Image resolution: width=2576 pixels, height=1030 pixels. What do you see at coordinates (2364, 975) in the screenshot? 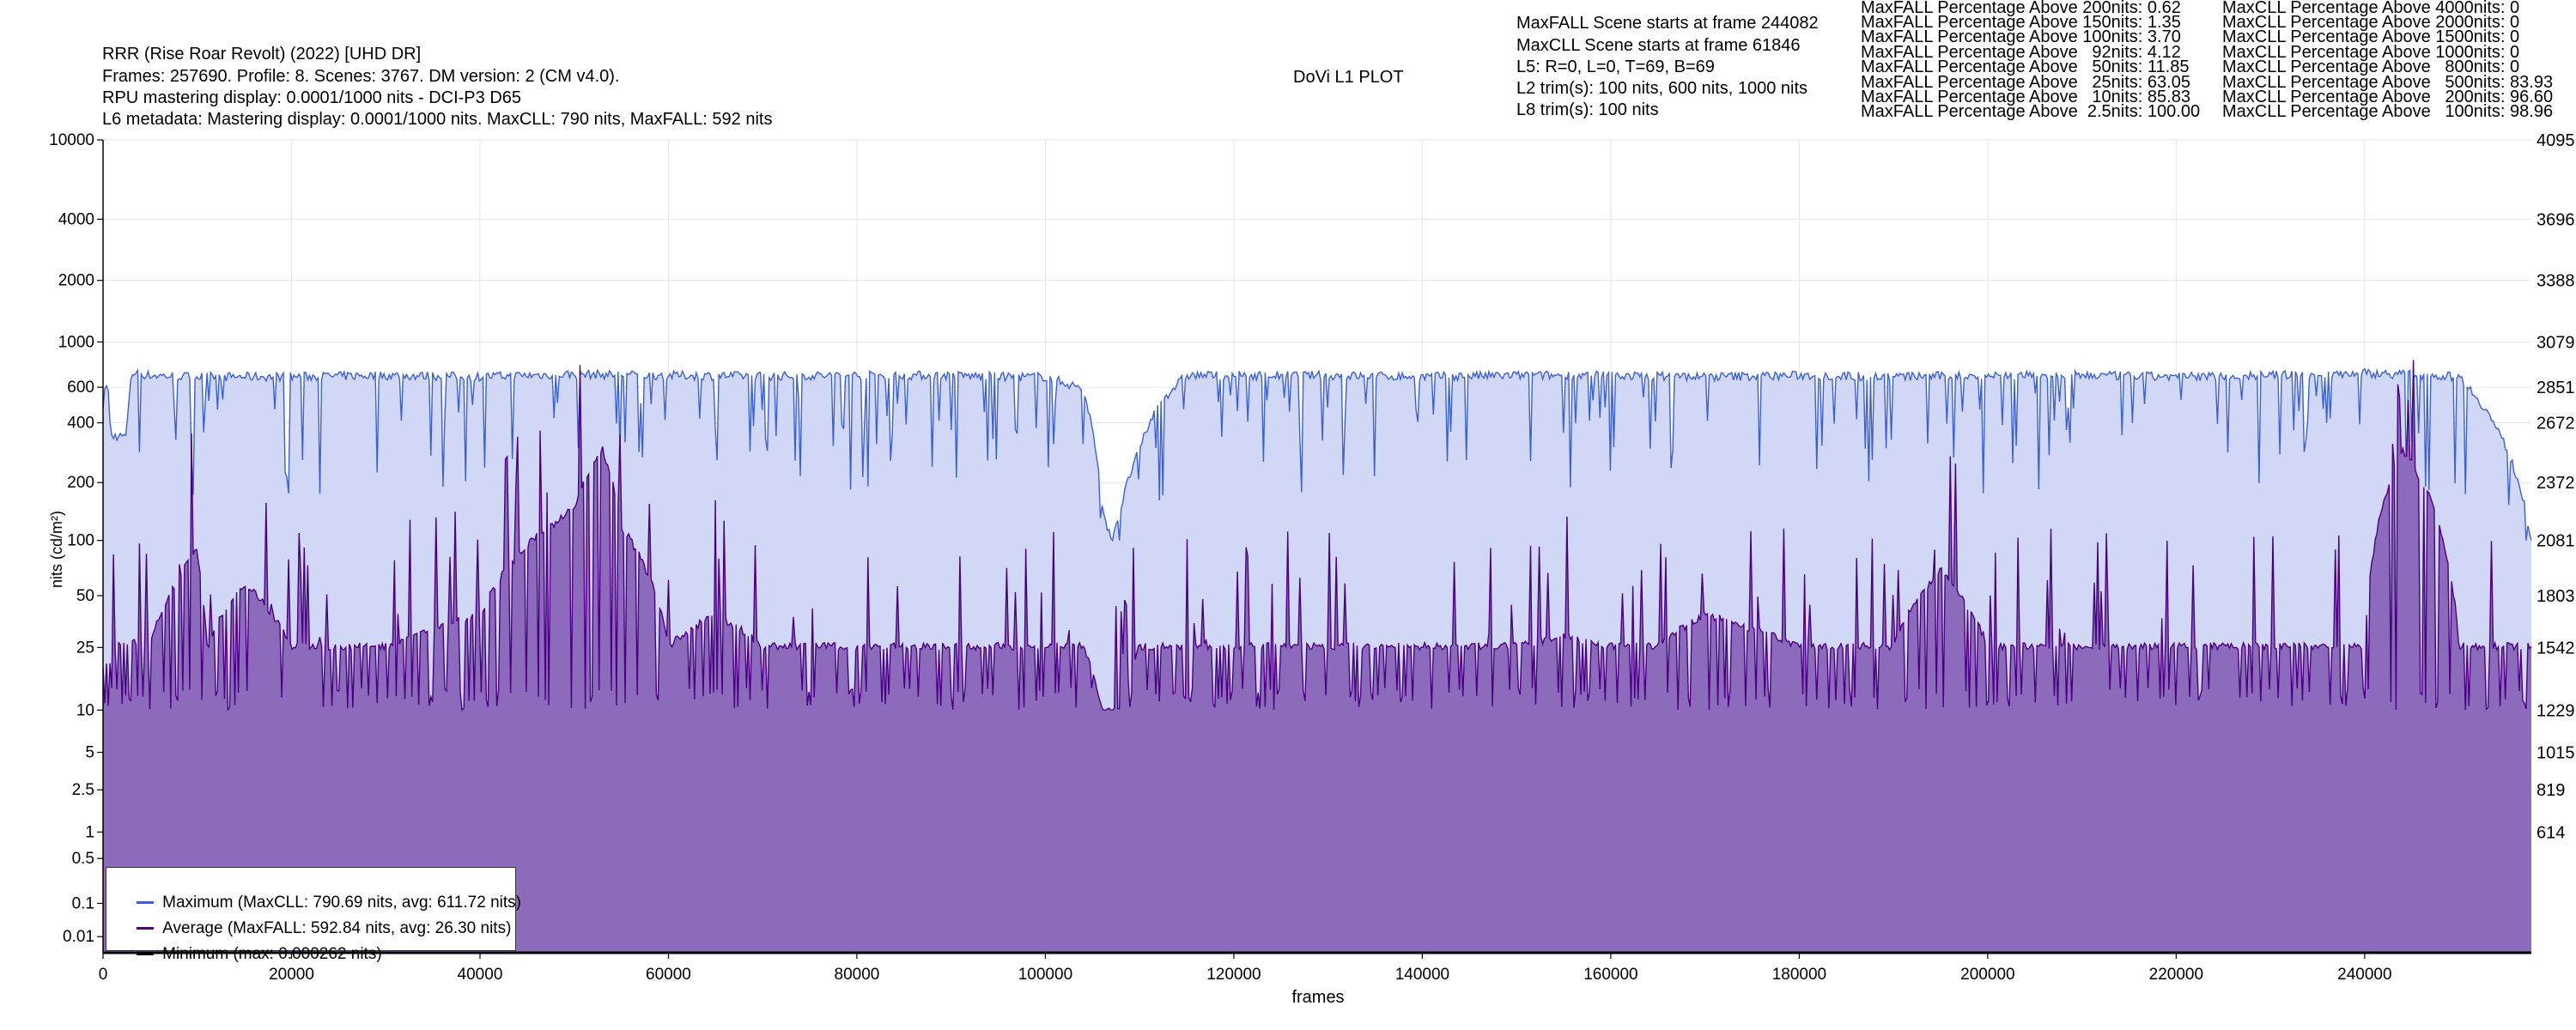
I see `x-tick-label: 240000` at bounding box center [2364, 975].